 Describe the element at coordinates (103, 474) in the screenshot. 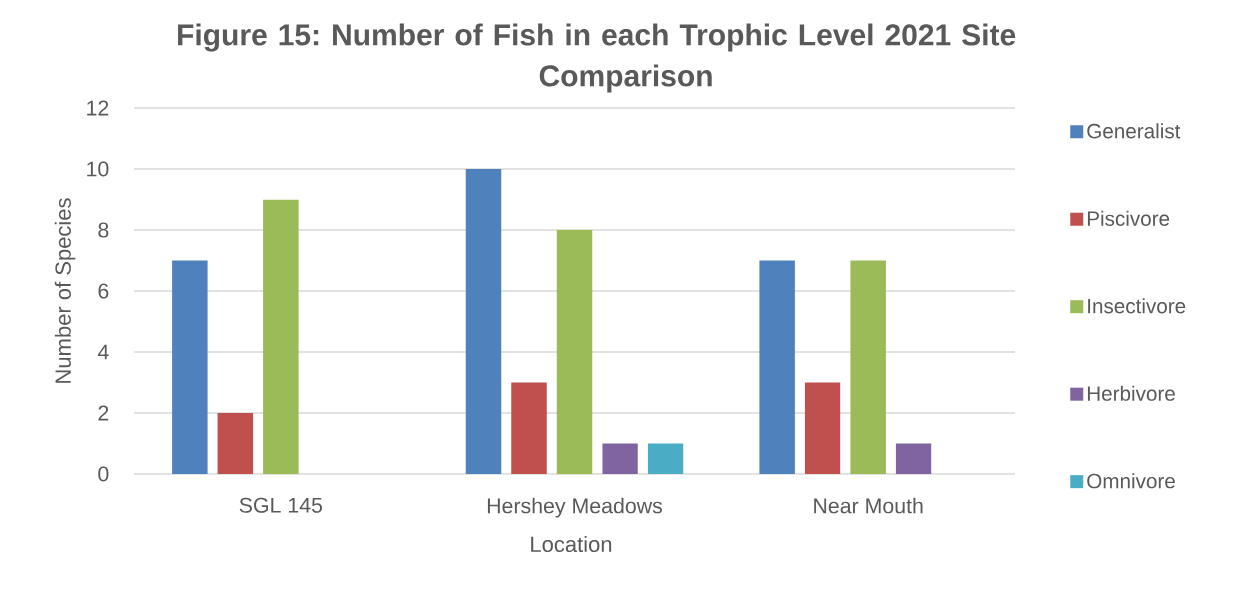

I see `y-tick-label: 0` at that location.